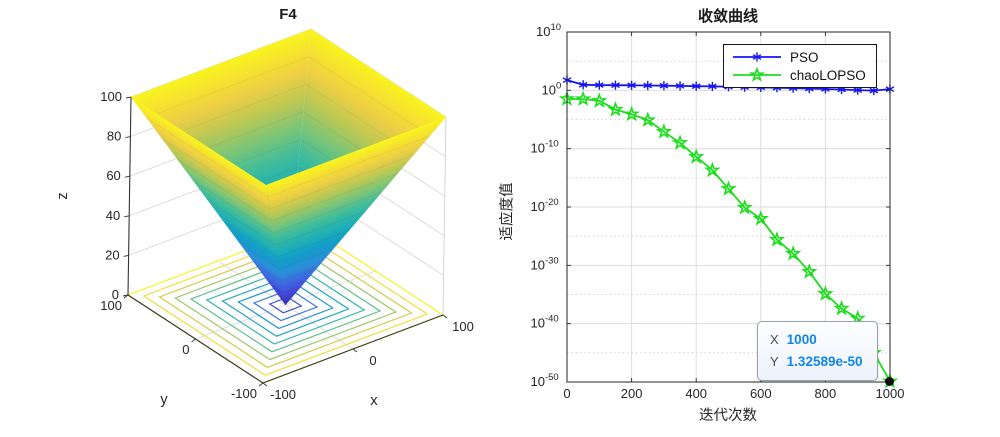 This screenshot has width=1000, height=437. Describe the element at coordinates (552, 377) in the screenshot. I see `y-tick-exponent: -50` at that location.